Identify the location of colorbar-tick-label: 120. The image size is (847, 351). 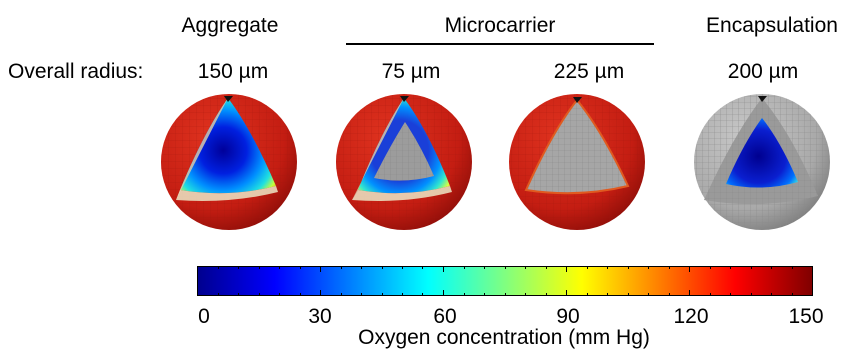
(691, 316).